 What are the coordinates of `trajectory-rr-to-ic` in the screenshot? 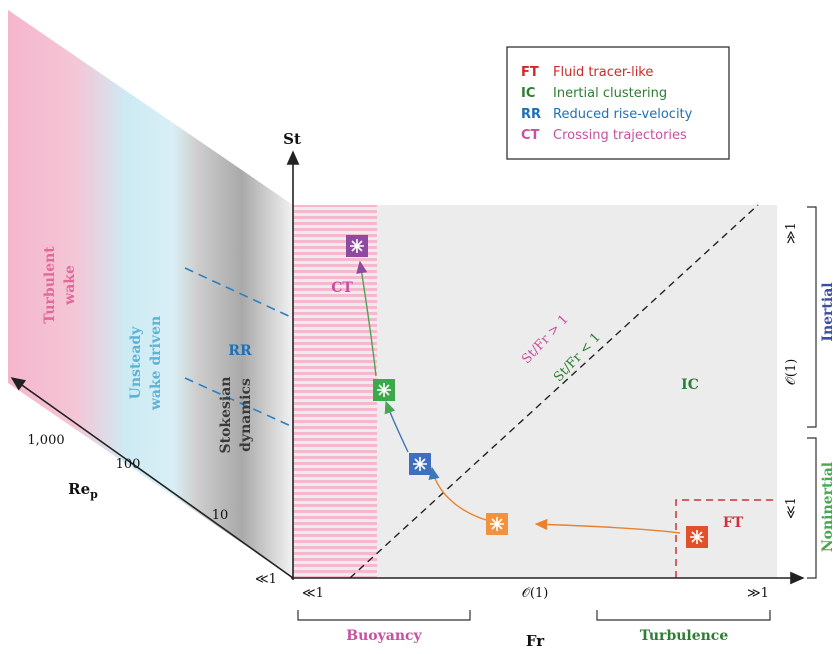 It's located at (396, 426).